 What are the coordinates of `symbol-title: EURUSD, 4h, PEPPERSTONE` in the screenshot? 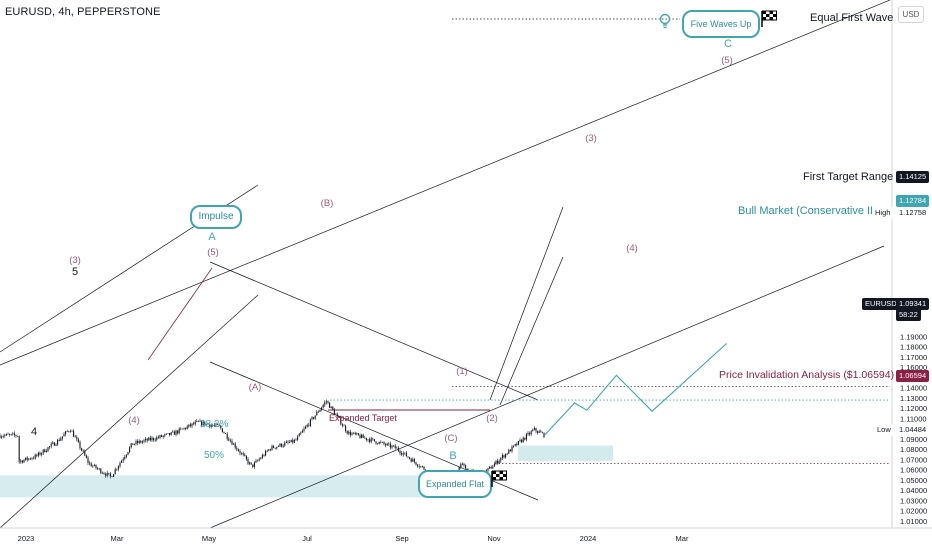 It's located at (83, 12).